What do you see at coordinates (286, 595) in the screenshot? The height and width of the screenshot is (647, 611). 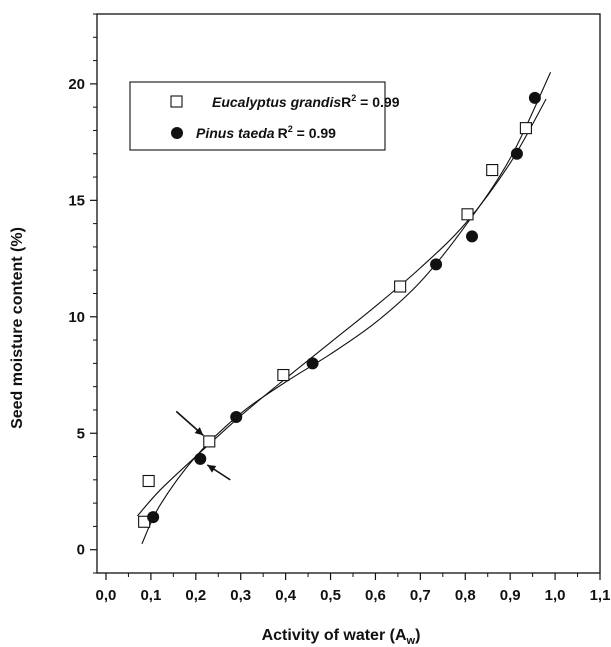 I see `x-tick-label: 0,4` at bounding box center [286, 595].